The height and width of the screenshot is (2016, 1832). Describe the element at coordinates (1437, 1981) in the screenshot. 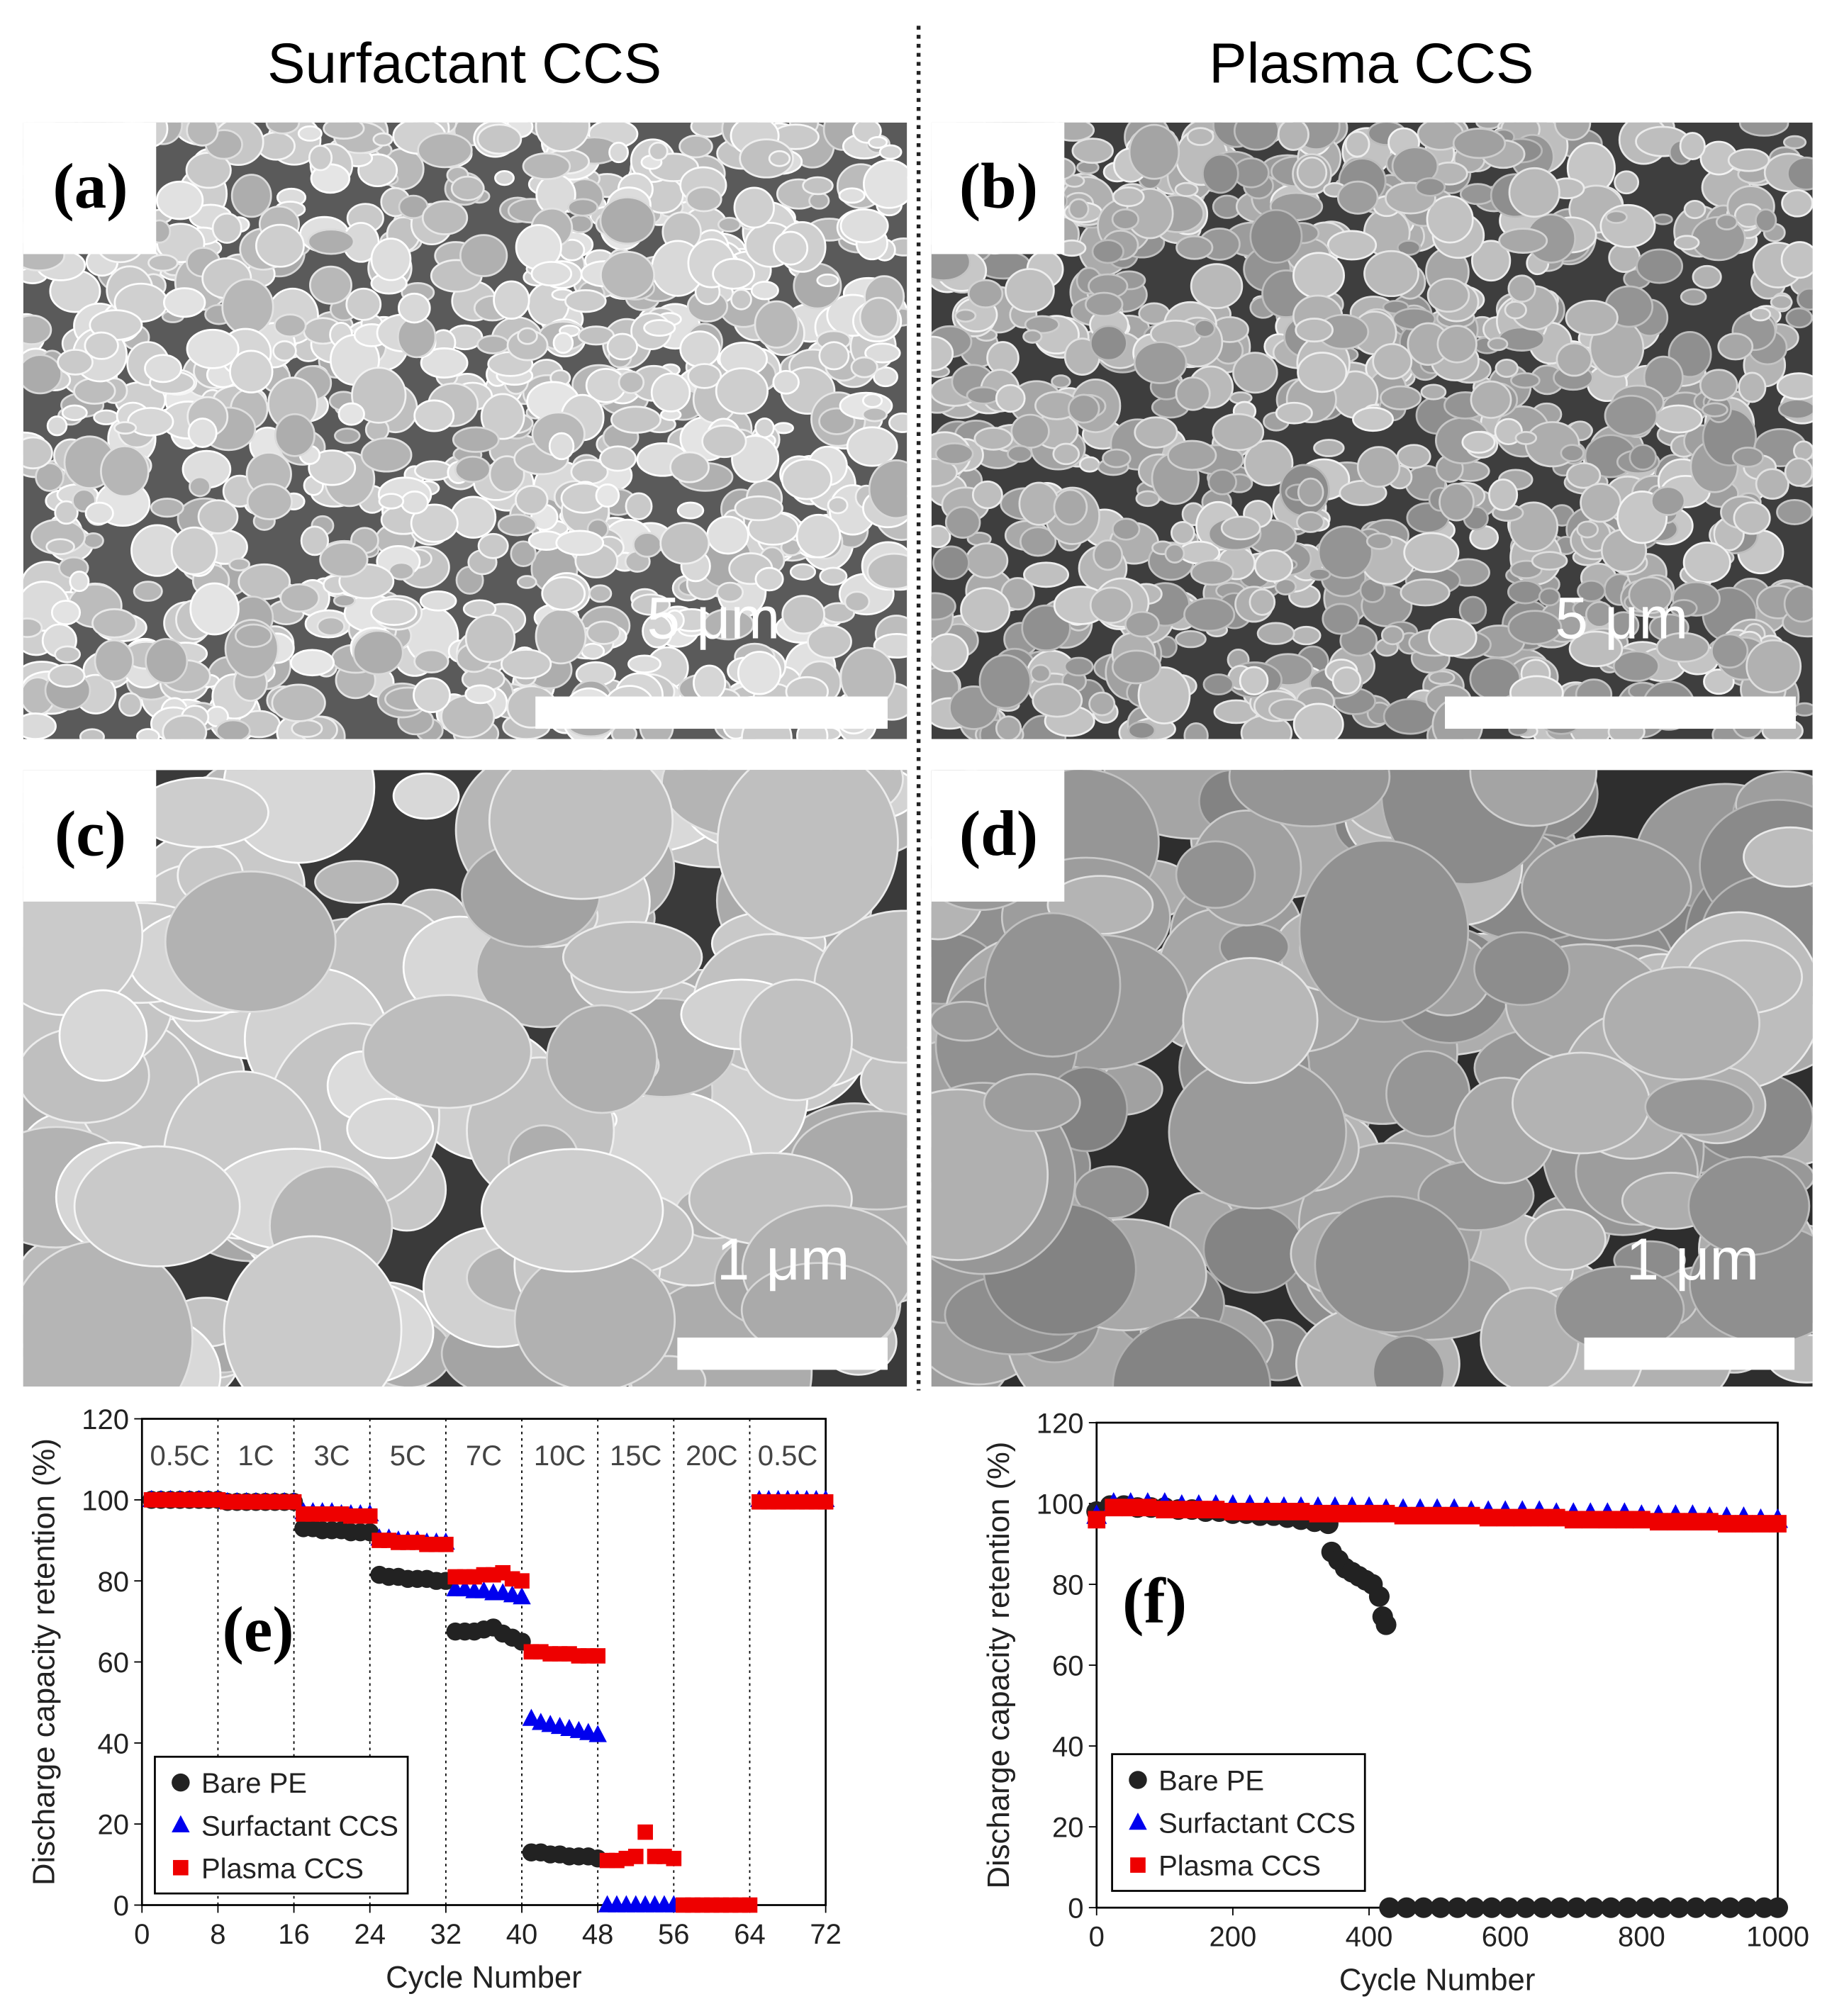

I see `x-axis-label: Cycle Number` at that location.